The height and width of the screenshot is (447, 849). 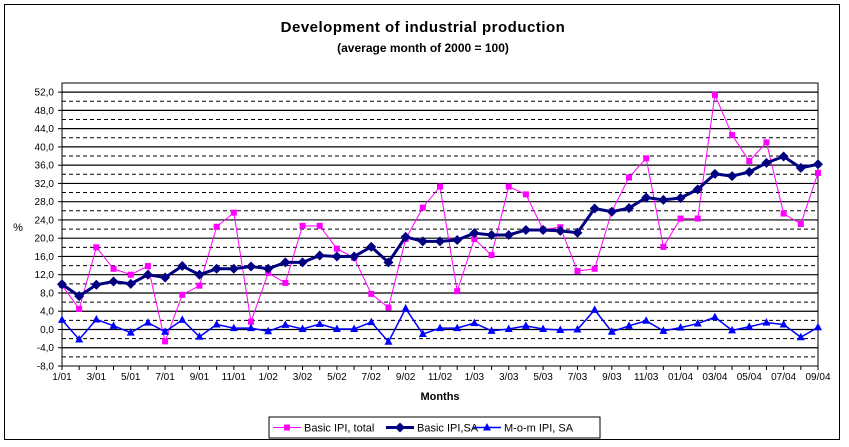 I want to click on x-tick-label: 9/03, so click(x=612, y=377).